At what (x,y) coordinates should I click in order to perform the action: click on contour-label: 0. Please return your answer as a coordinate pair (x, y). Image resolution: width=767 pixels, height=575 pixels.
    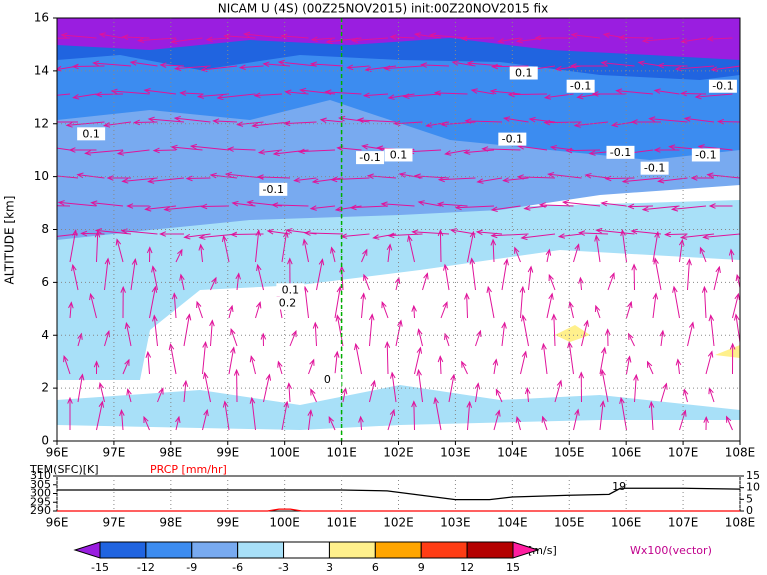
    Looking at the image, I should click on (327, 379).